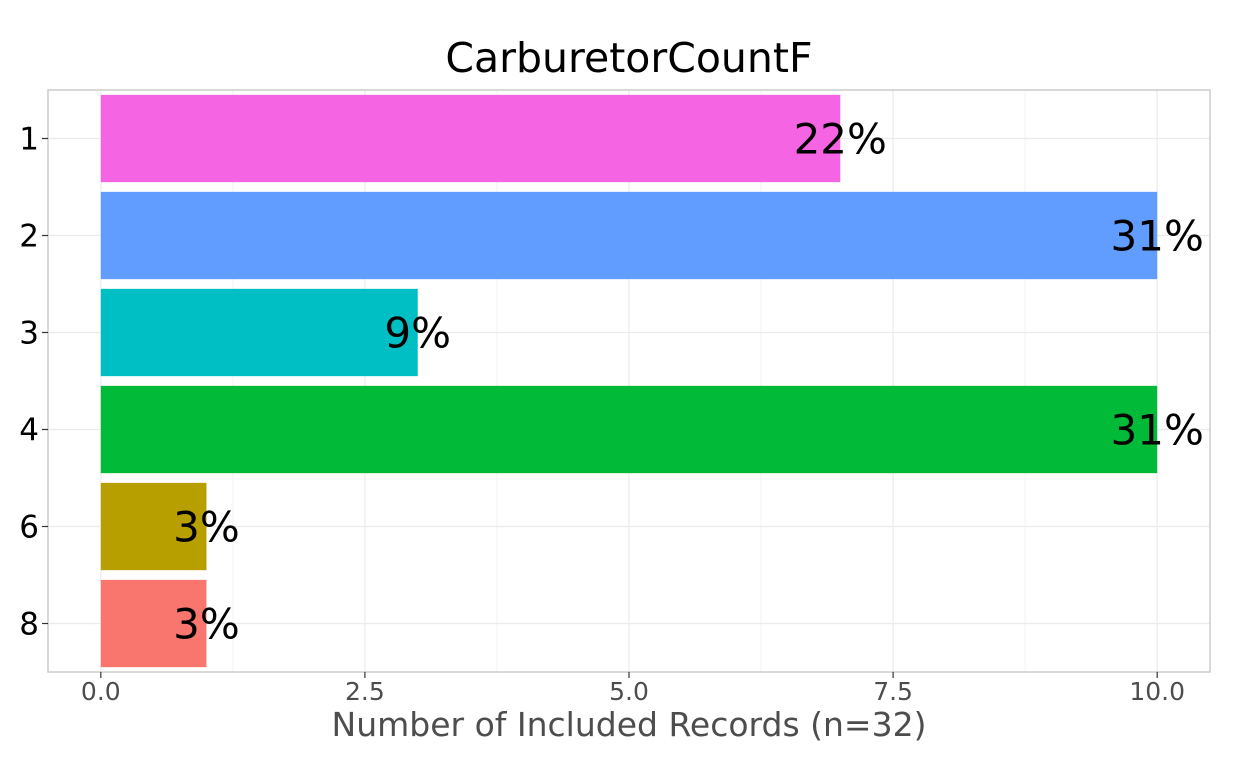 Image resolution: width=1248 pixels, height=768 pixels. What do you see at coordinates (1157, 691) in the screenshot?
I see `x-tick-label: 10.0` at bounding box center [1157, 691].